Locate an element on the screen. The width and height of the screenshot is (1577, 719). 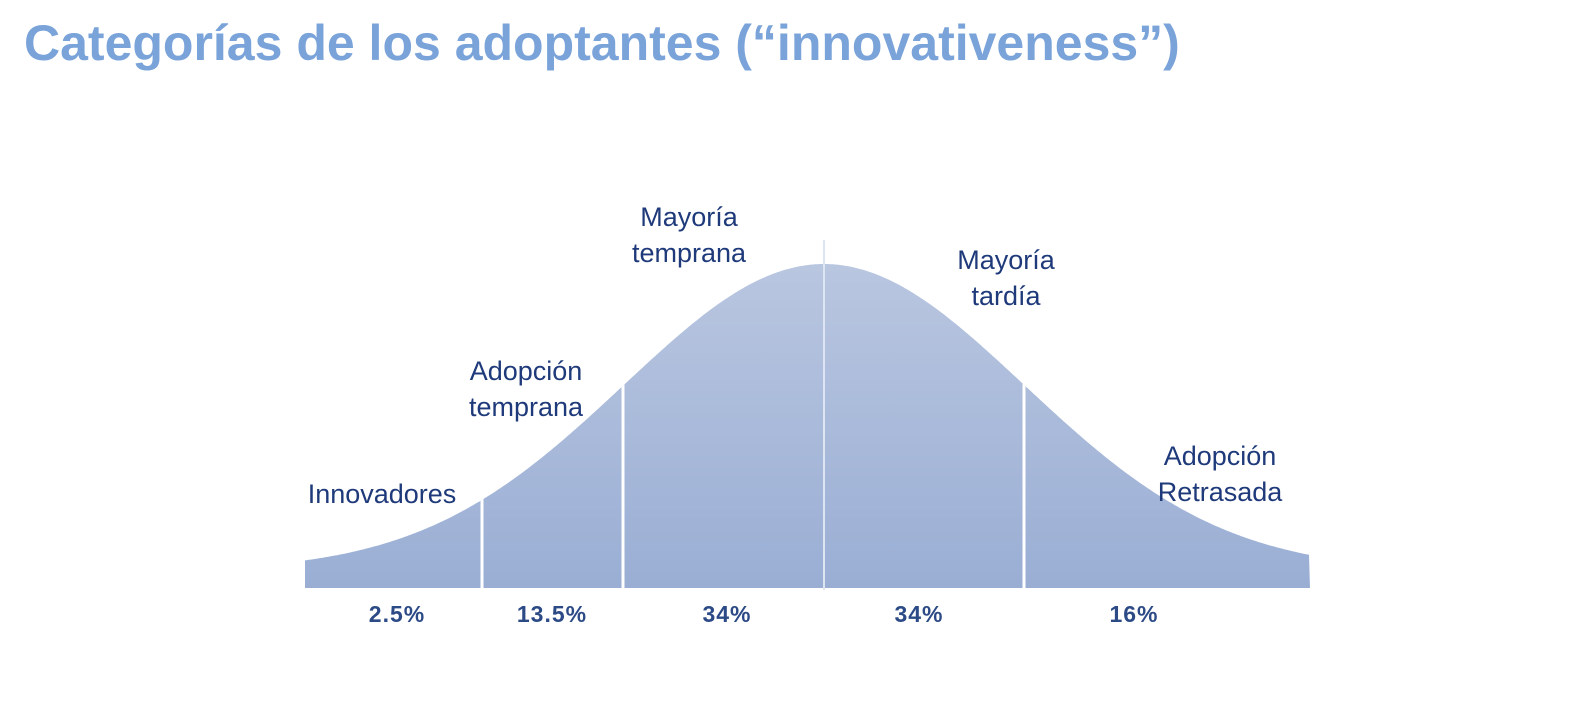
label-mayoria-temprana-line1: Mayoría is located at coordinates (689, 217).